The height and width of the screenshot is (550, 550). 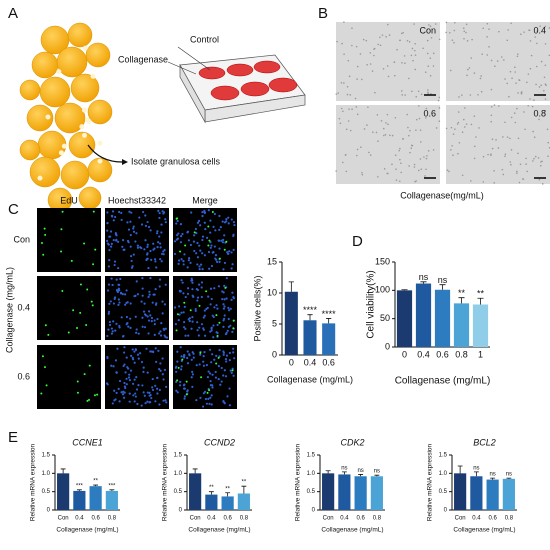 What do you see at coordinates (274, 323) in the screenshot?
I see `y-tick-label: 5` at bounding box center [274, 323].